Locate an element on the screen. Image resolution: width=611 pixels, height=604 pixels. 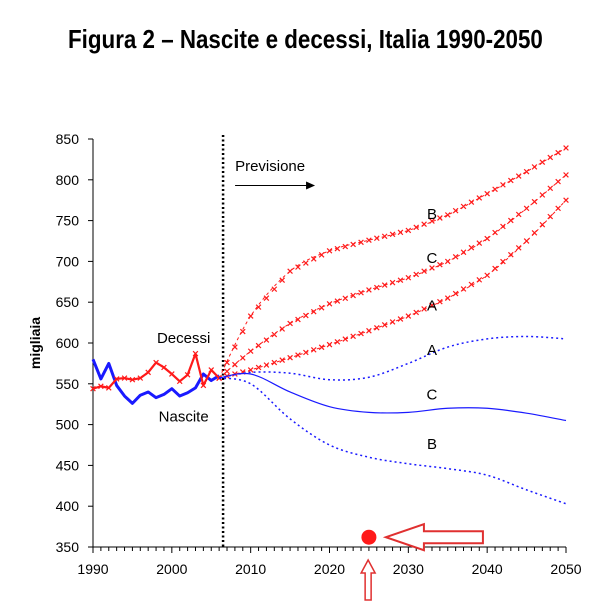
series-nascite-a-line is located at coordinates (392, 358).